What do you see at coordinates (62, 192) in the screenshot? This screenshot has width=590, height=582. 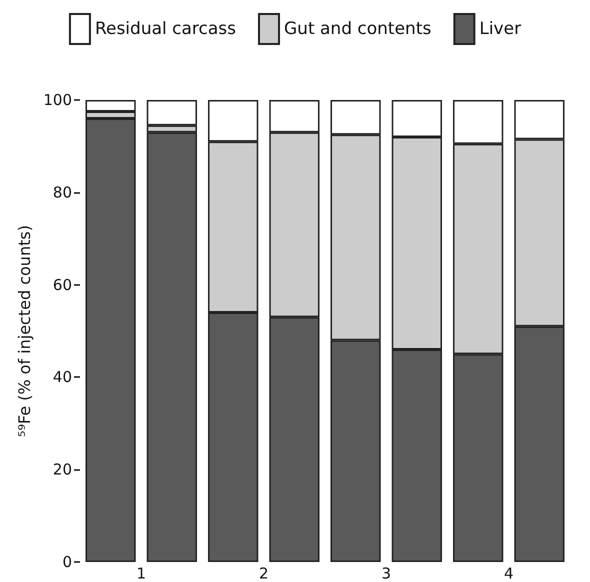 I see `y-tick-label: 80` at bounding box center [62, 192].